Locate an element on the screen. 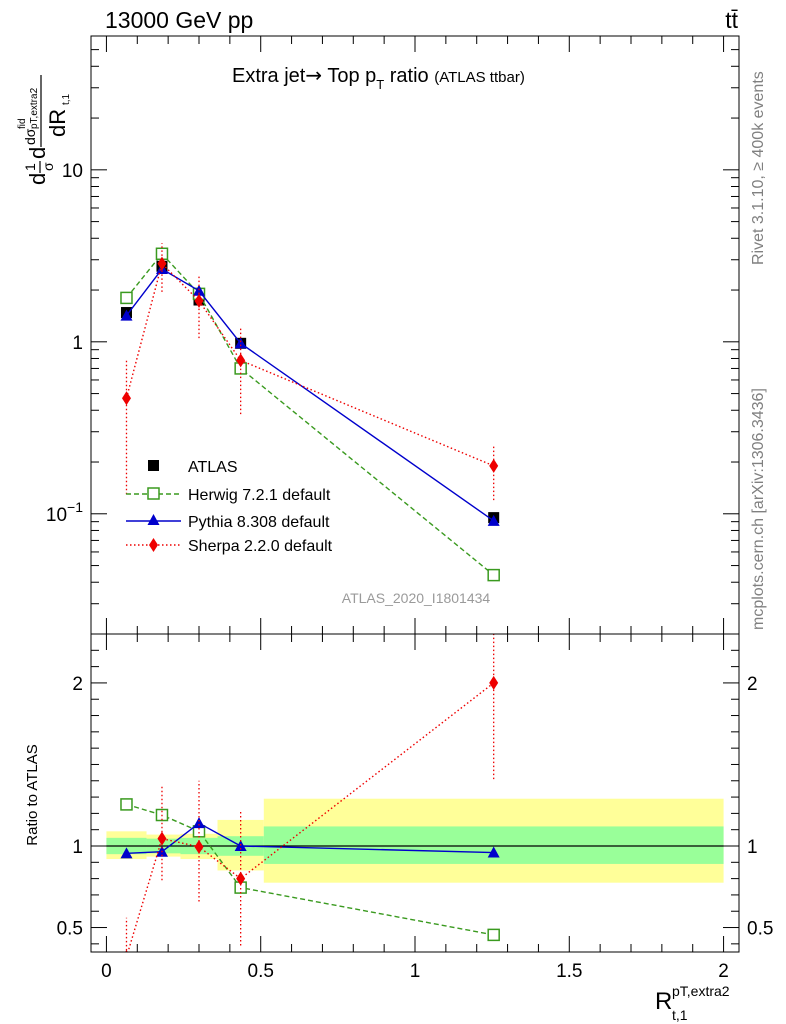 Image resolution: width=786 pixels, height=1024 pixels. pythia-line is located at coordinates (310, 395).